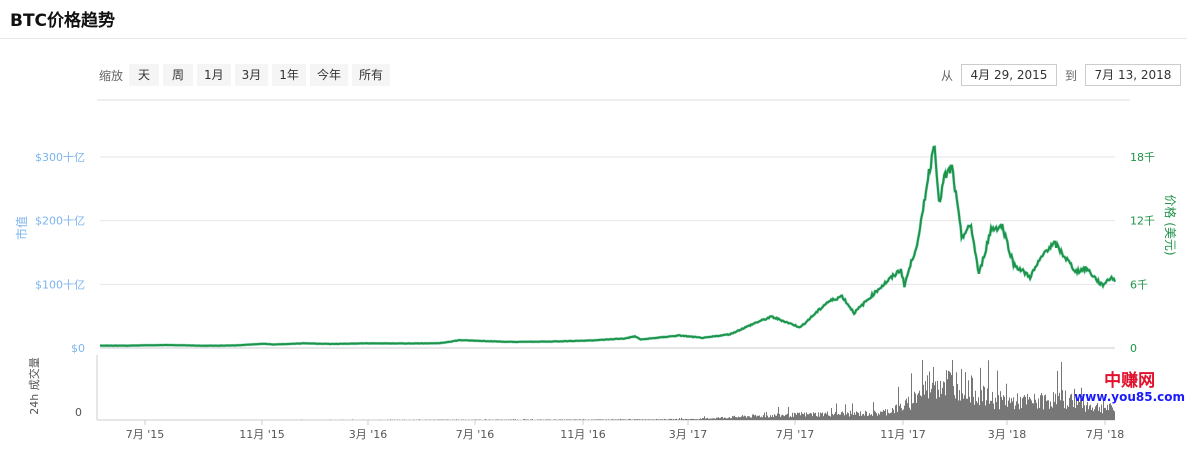  What do you see at coordinates (1133, 75) in the screenshot?
I see `to-date-input: 7月 13, 2018` at bounding box center [1133, 75].